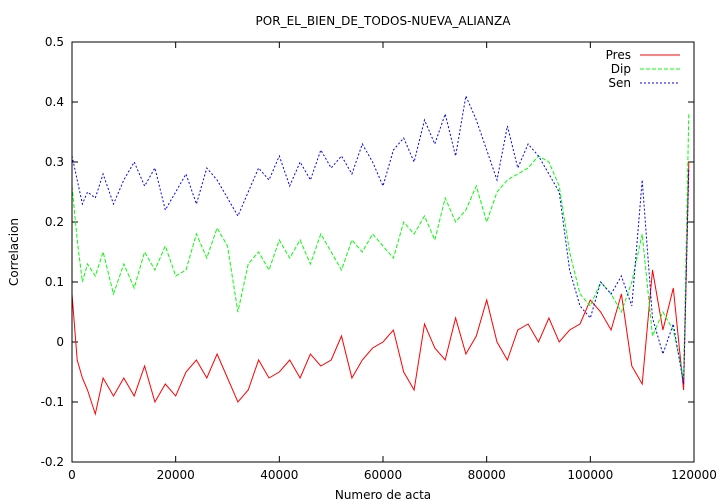 The width and height of the screenshot is (720, 504). Describe the element at coordinates (52, 402) in the screenshot. I see `y-tick-label: -0.1` at that location.